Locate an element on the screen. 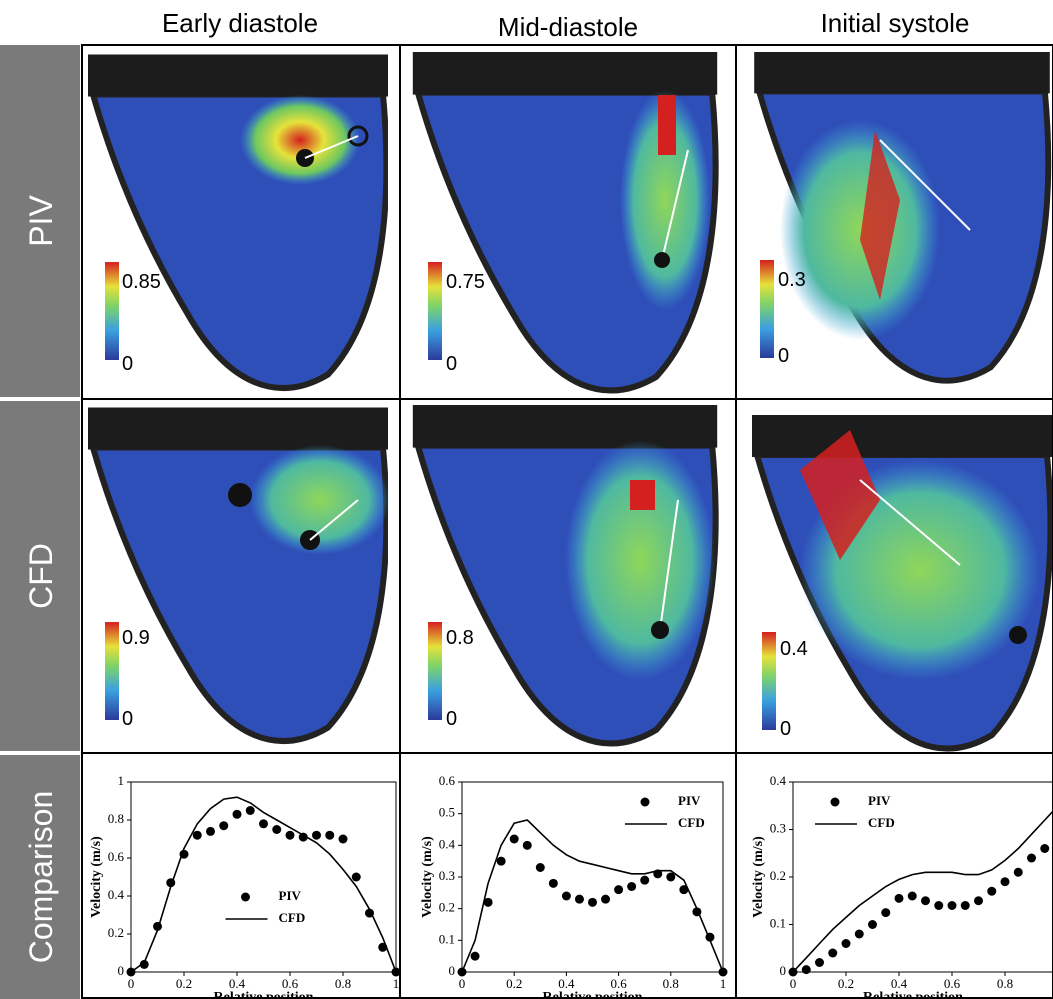  y-tick-label: 1 is located at coordinates (121, 780).